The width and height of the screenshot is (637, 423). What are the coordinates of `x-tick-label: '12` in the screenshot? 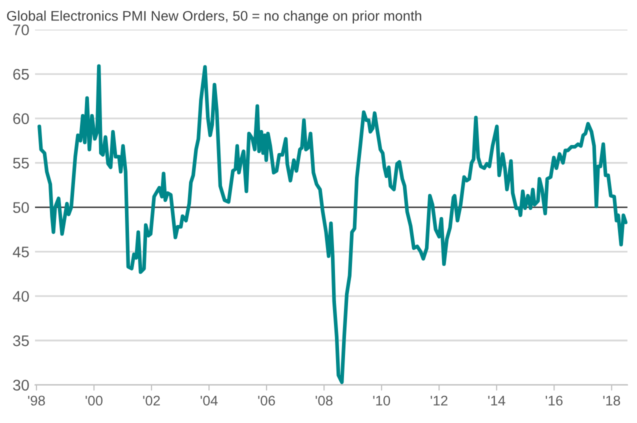 It's located at (439, 401).